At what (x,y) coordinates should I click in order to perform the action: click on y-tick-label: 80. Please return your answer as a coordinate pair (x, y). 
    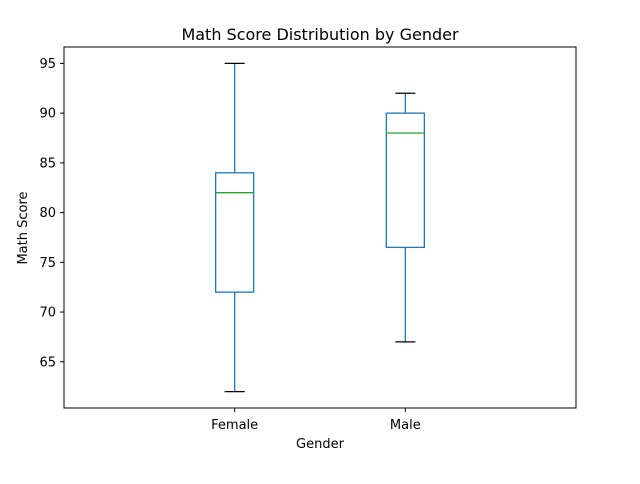
    Looking at the image, I should click on (47, 213).